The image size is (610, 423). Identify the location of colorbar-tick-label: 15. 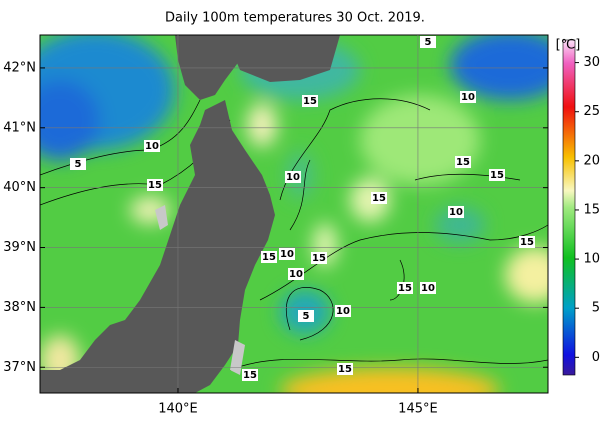
(591, 209).